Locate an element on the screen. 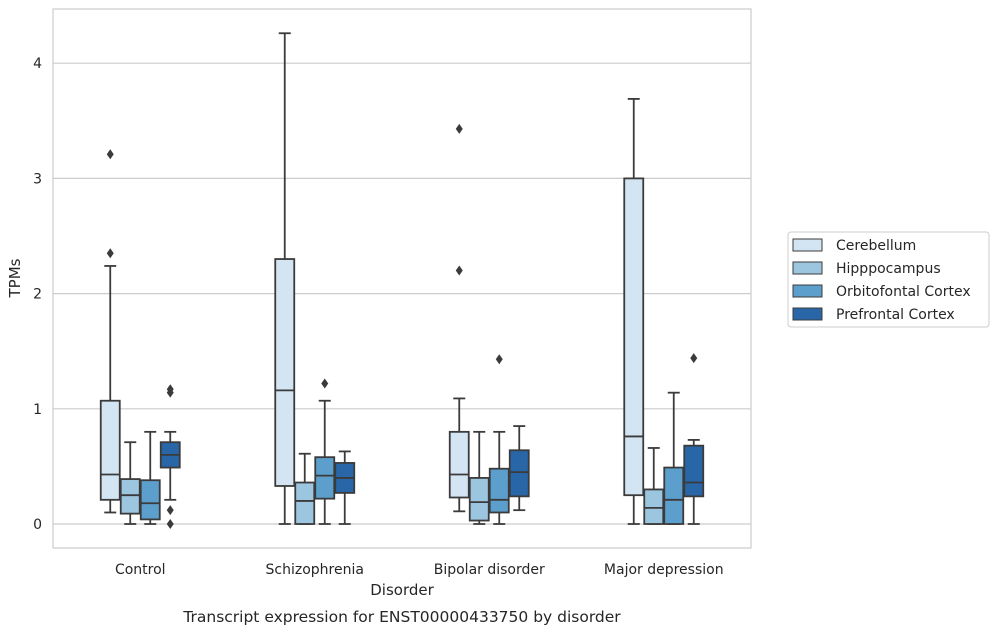 This screenshot has height=634, width=999. legend-label: Hipppocampus is located at coordinates (888, 269).